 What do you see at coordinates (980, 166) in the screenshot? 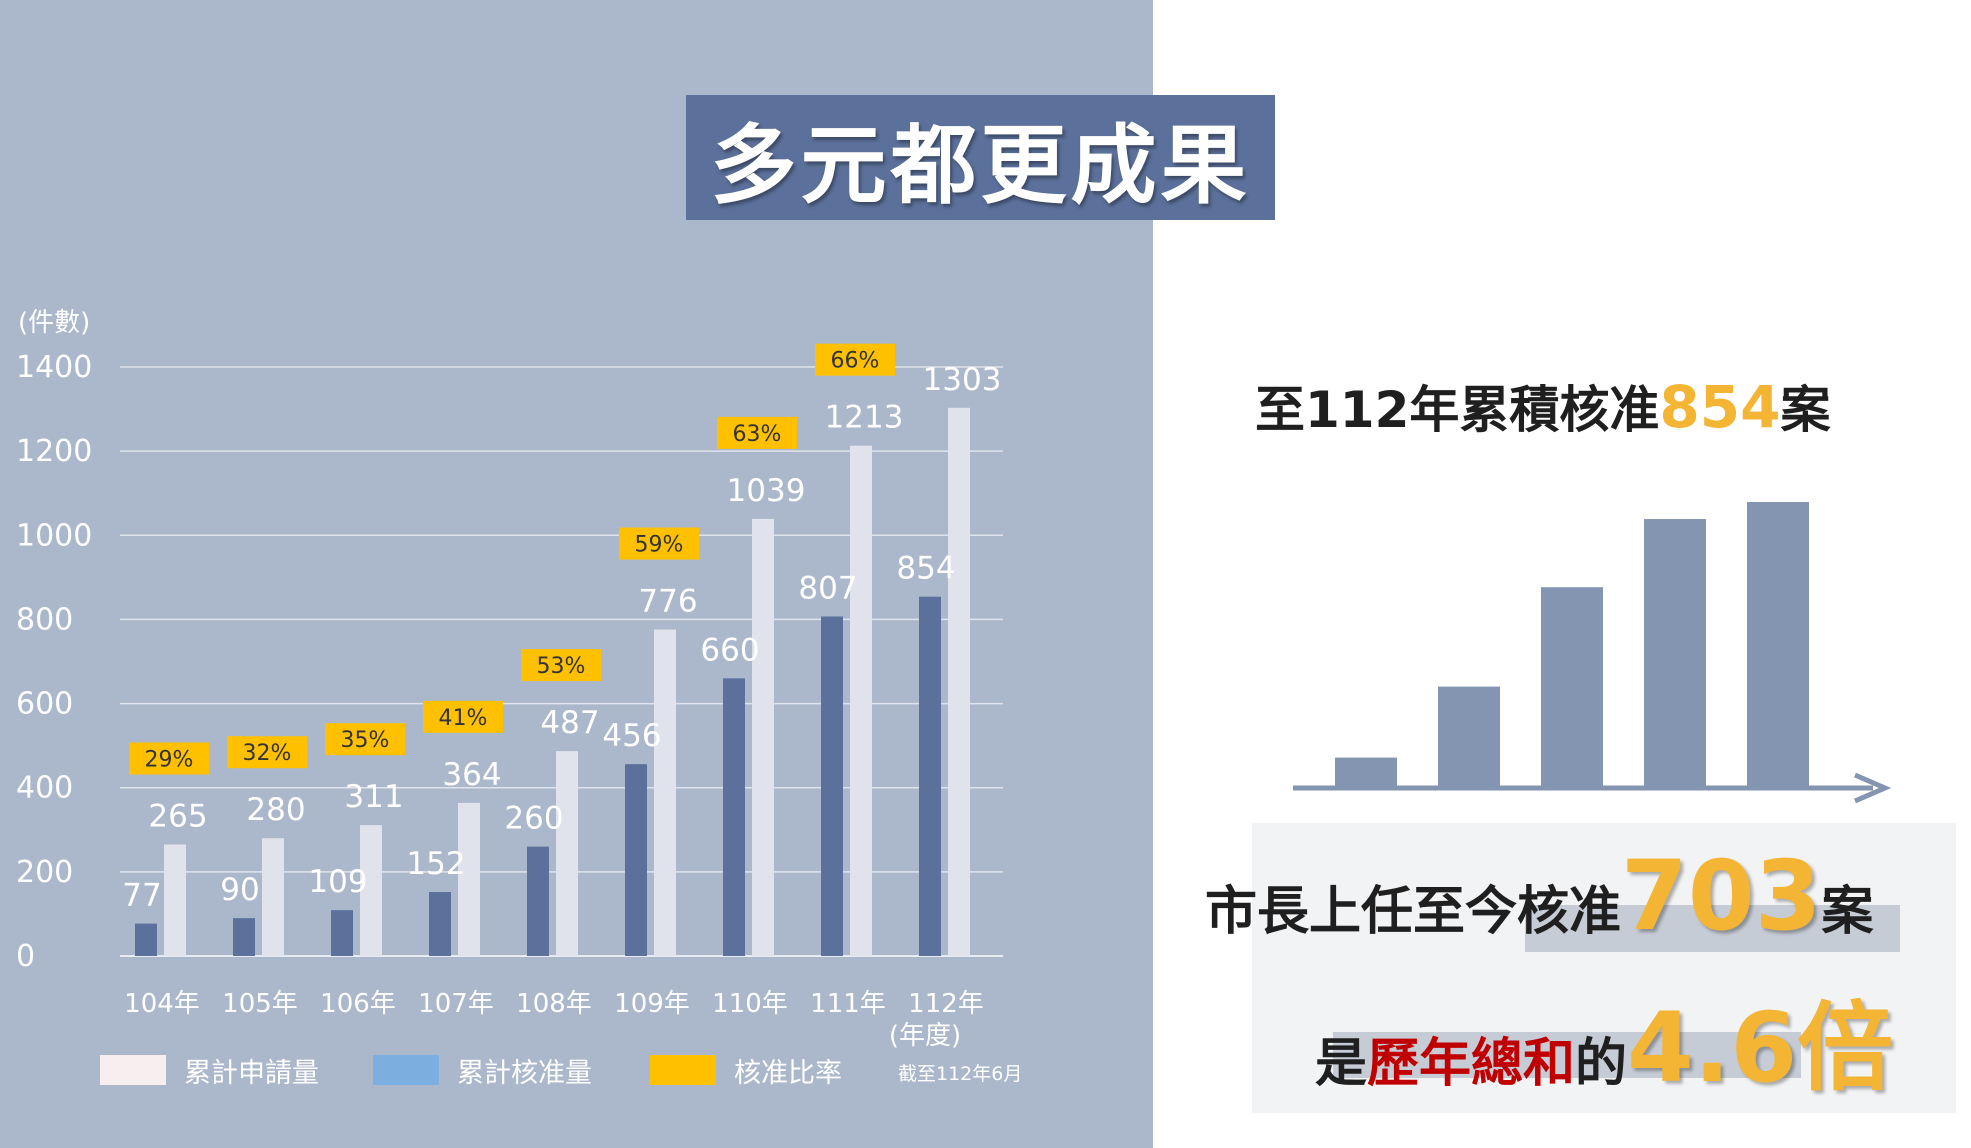
I see `page-title: 多元都更成果` at bounding box center [980, 166].